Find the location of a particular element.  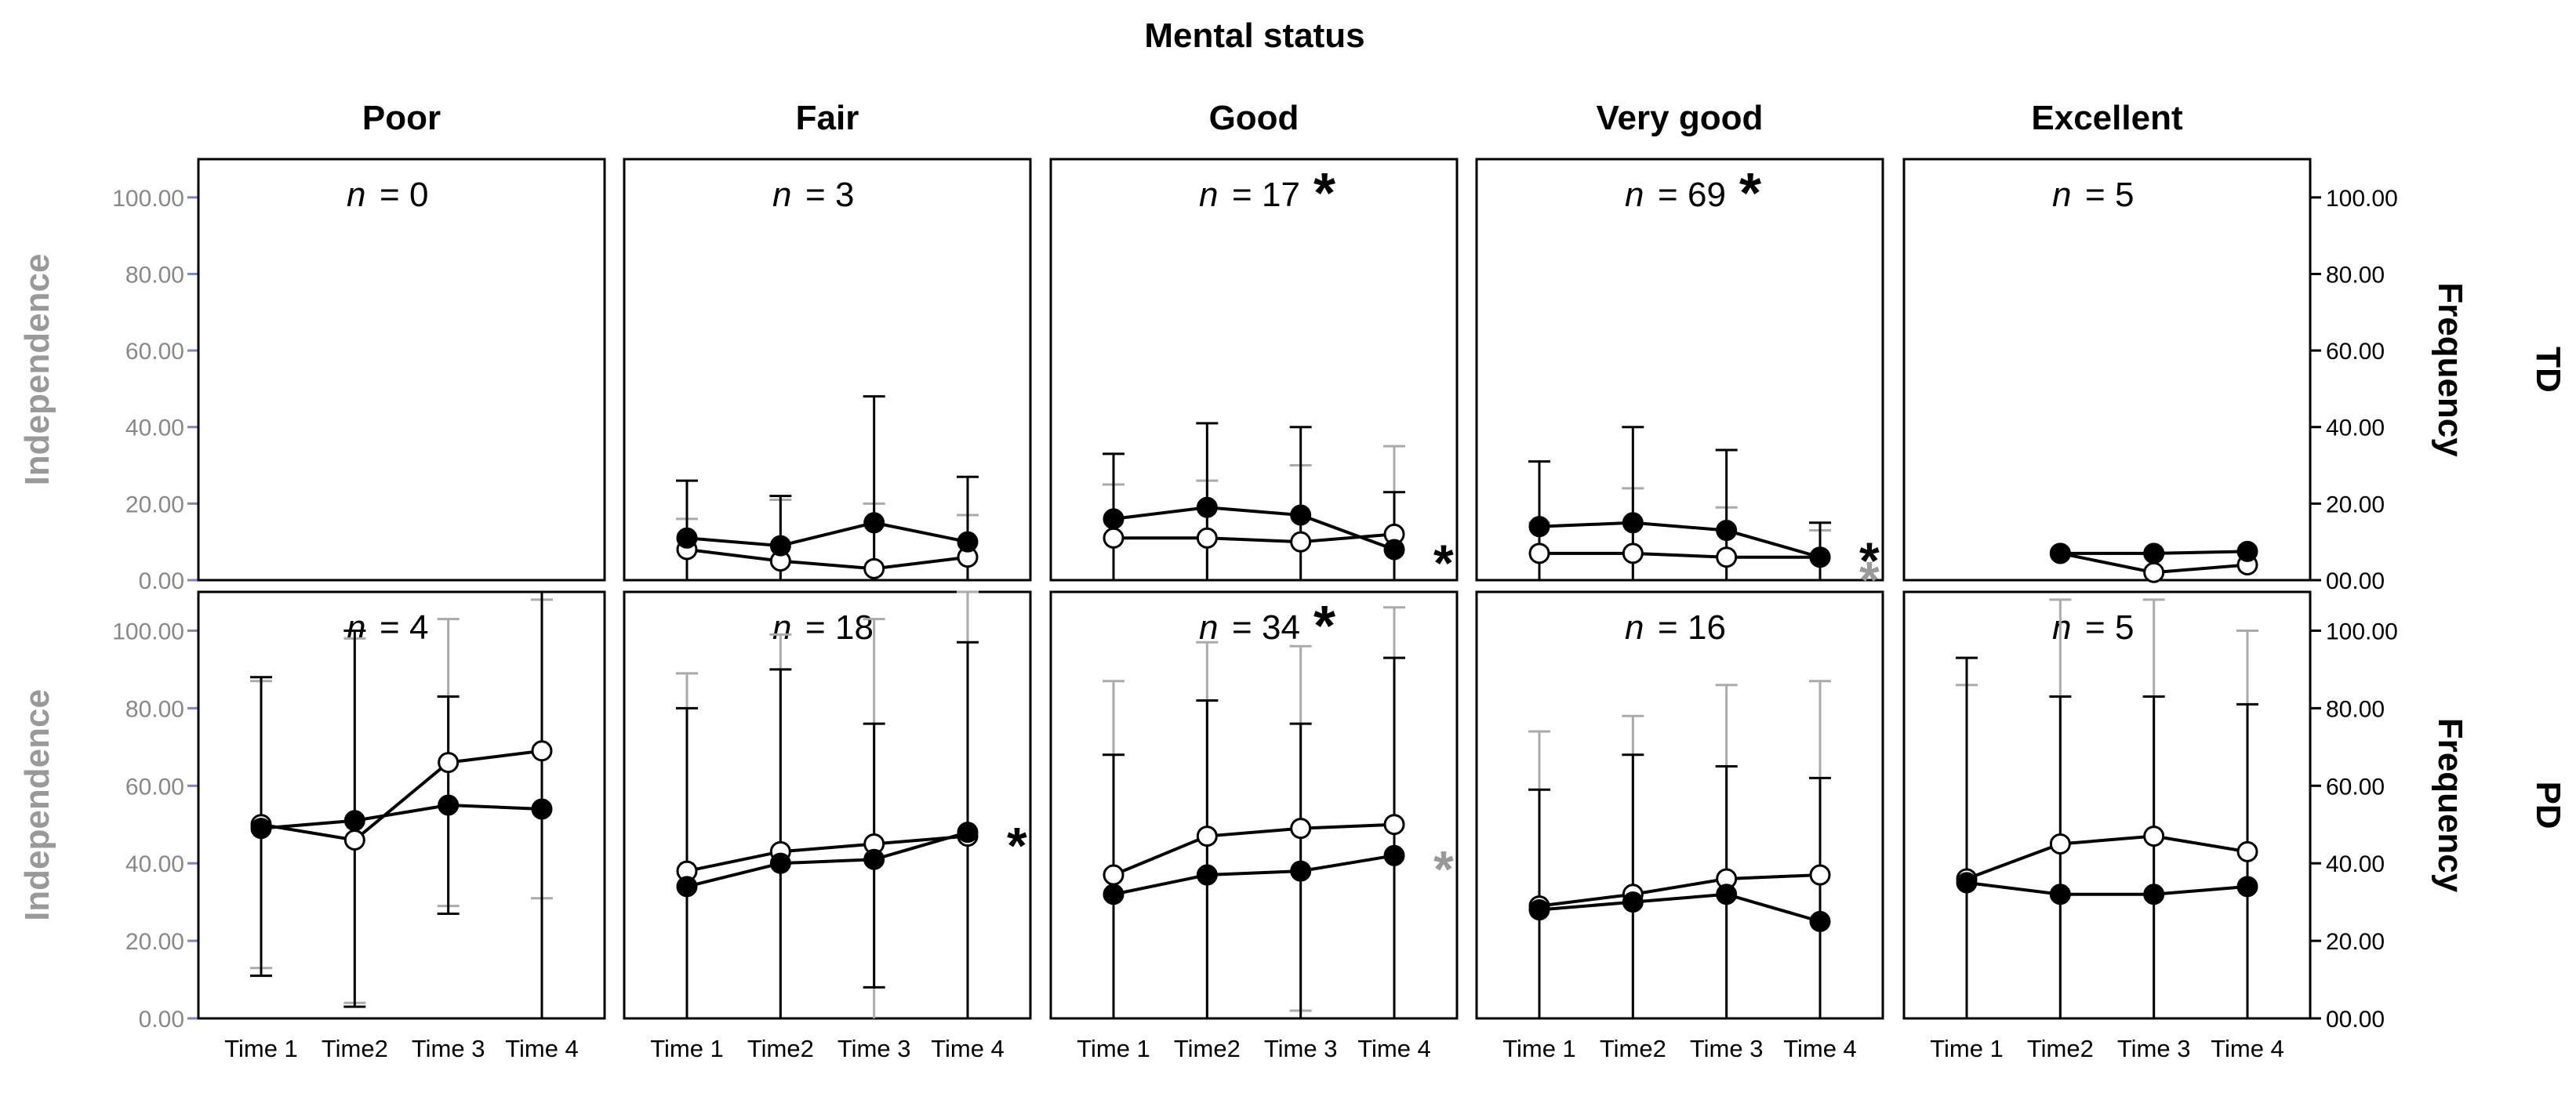

n-label-value-pd-excellent: 5 is located at coordinates (2124, 627).